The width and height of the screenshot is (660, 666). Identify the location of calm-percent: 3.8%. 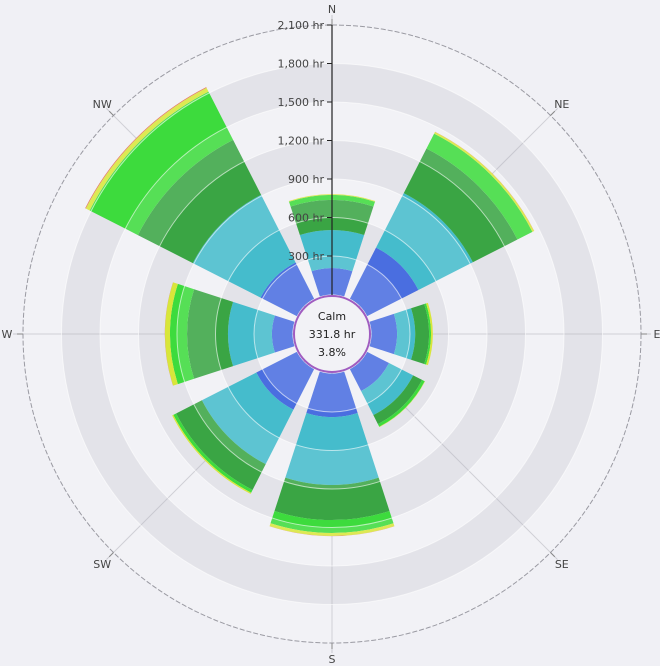
(332, 352).